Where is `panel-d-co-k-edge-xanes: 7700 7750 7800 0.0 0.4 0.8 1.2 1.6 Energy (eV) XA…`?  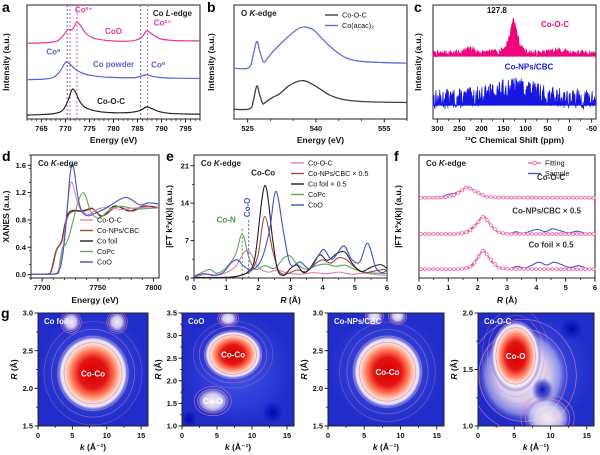
panel-d-co-k-edge-xanes: 7700 7750 7800 0.0 0.4 0.8 1.2 1.6 Energy (eV) XA… is located at coordinates (81, 228).